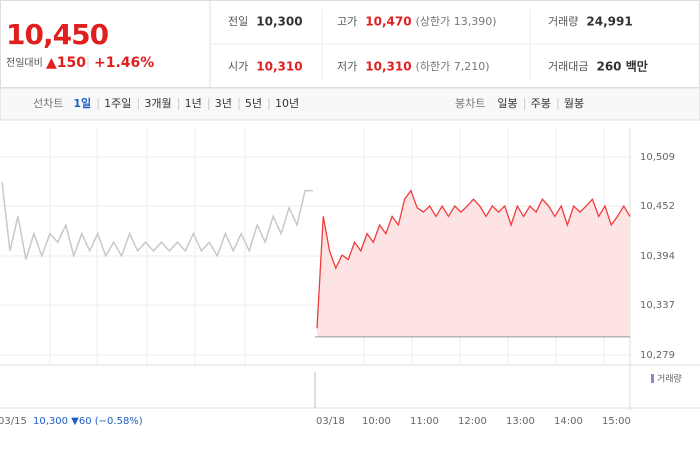 The image size is (700, 454). What do you see at coordinates (308, 103) in the screenshot?
I see `tabs: 선차트 1일 1주일 3개월 1년 3년 5년 10년 봉차트 일봉 주봉 월봉` at bounding box center [308, 103].